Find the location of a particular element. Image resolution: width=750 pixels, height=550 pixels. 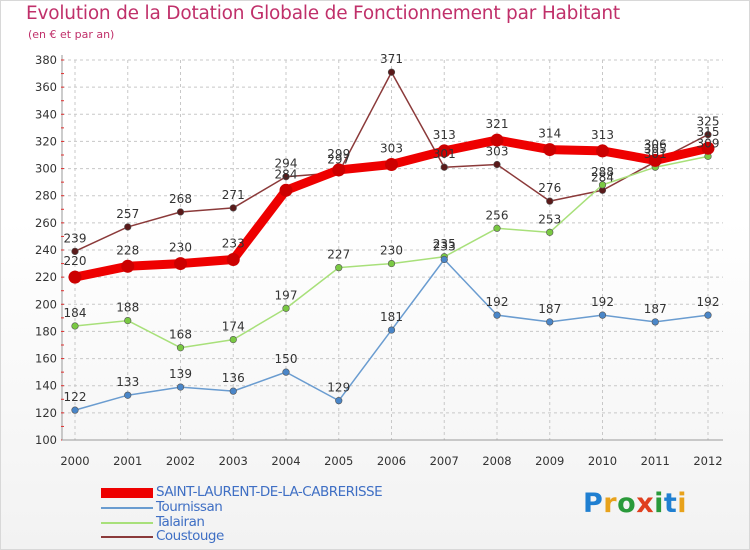

y-tick-label: 220 is located at coordinates (46, 277).